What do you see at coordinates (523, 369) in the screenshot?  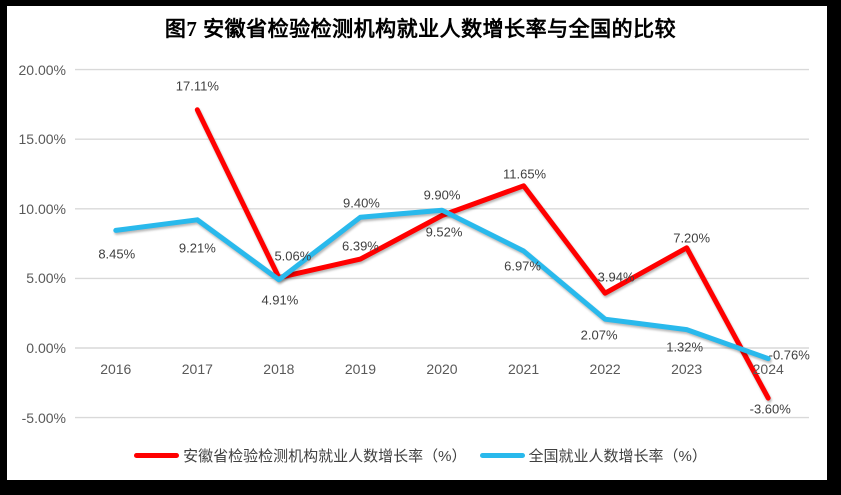 I see `x-axis-tick-label: 2021` at bounding box center [523, 369].